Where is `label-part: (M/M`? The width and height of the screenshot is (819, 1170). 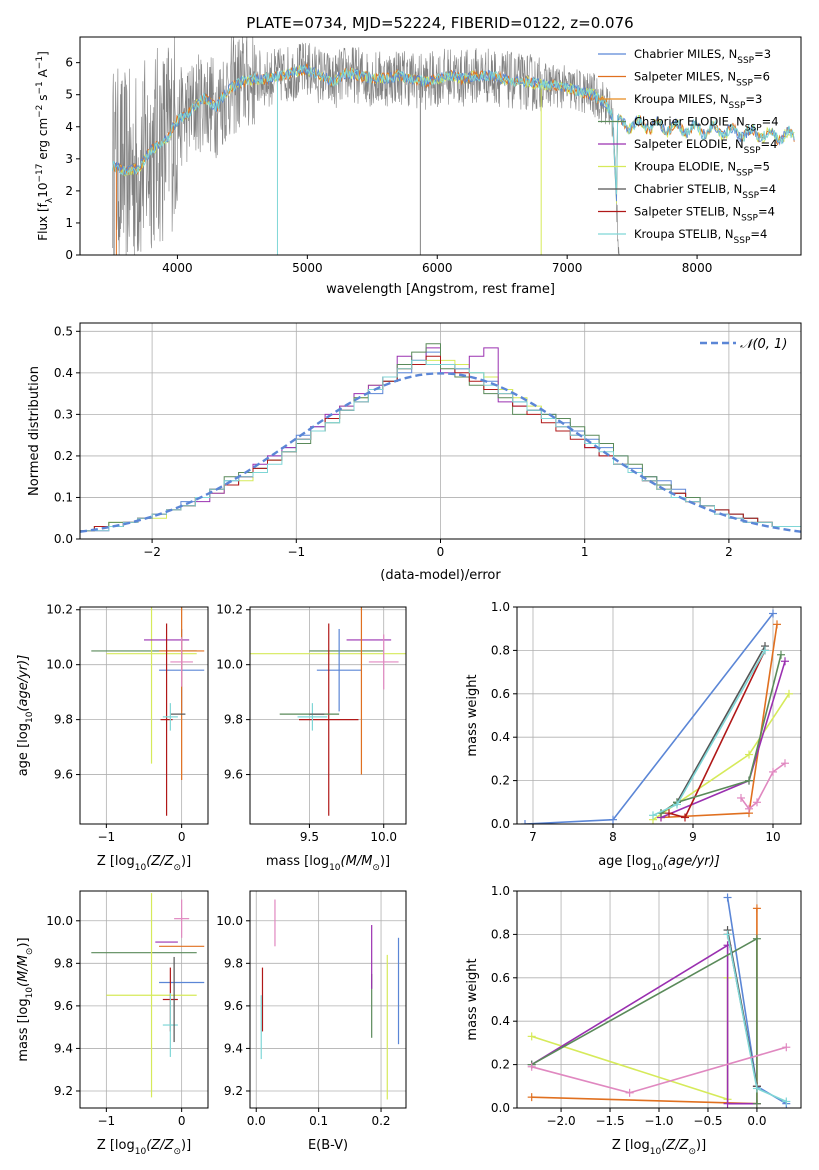 label-part: (M/M is located at coordinates (357, 861).